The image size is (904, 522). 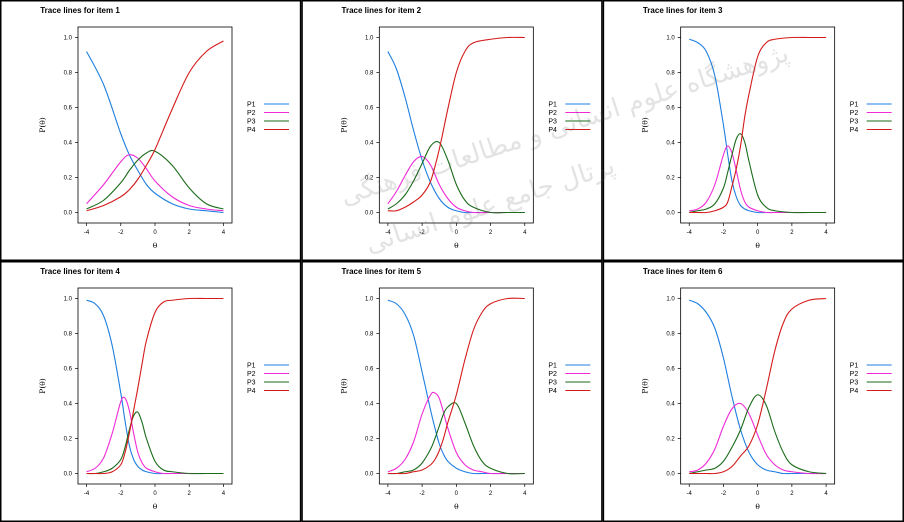 I want to click on chart-title: Trace lines for item 5, so click(x=382, y=271).